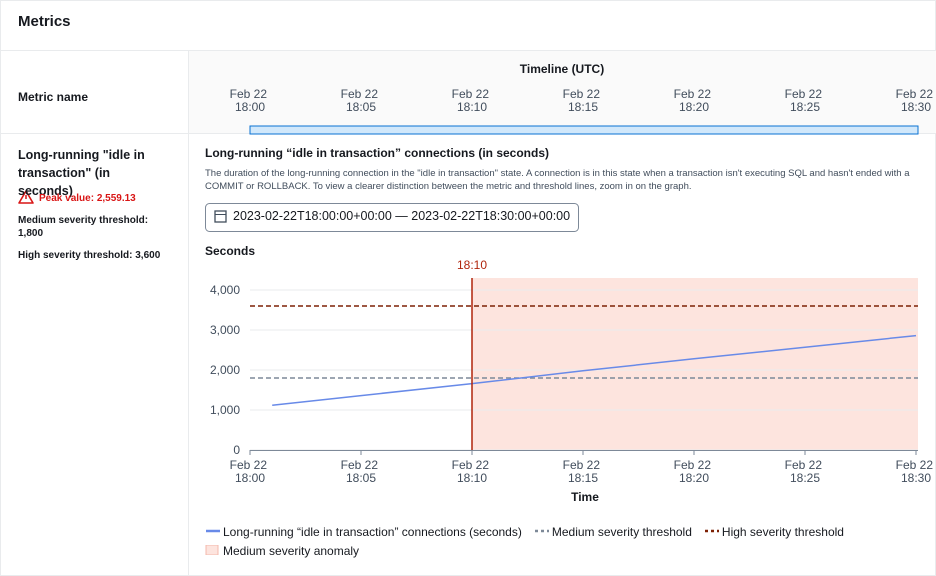 The image size is (936, 576). I want to click on warning-icon, so click(26, 197).